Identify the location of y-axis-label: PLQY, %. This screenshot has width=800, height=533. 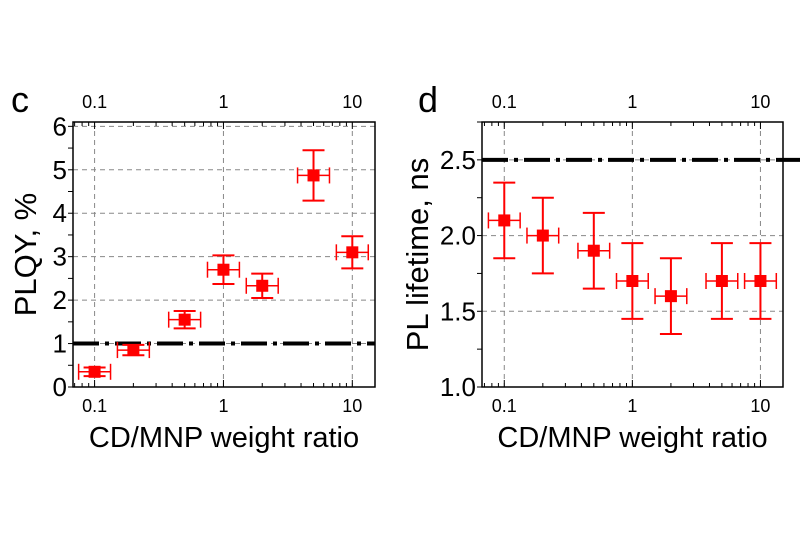
(25, 255).